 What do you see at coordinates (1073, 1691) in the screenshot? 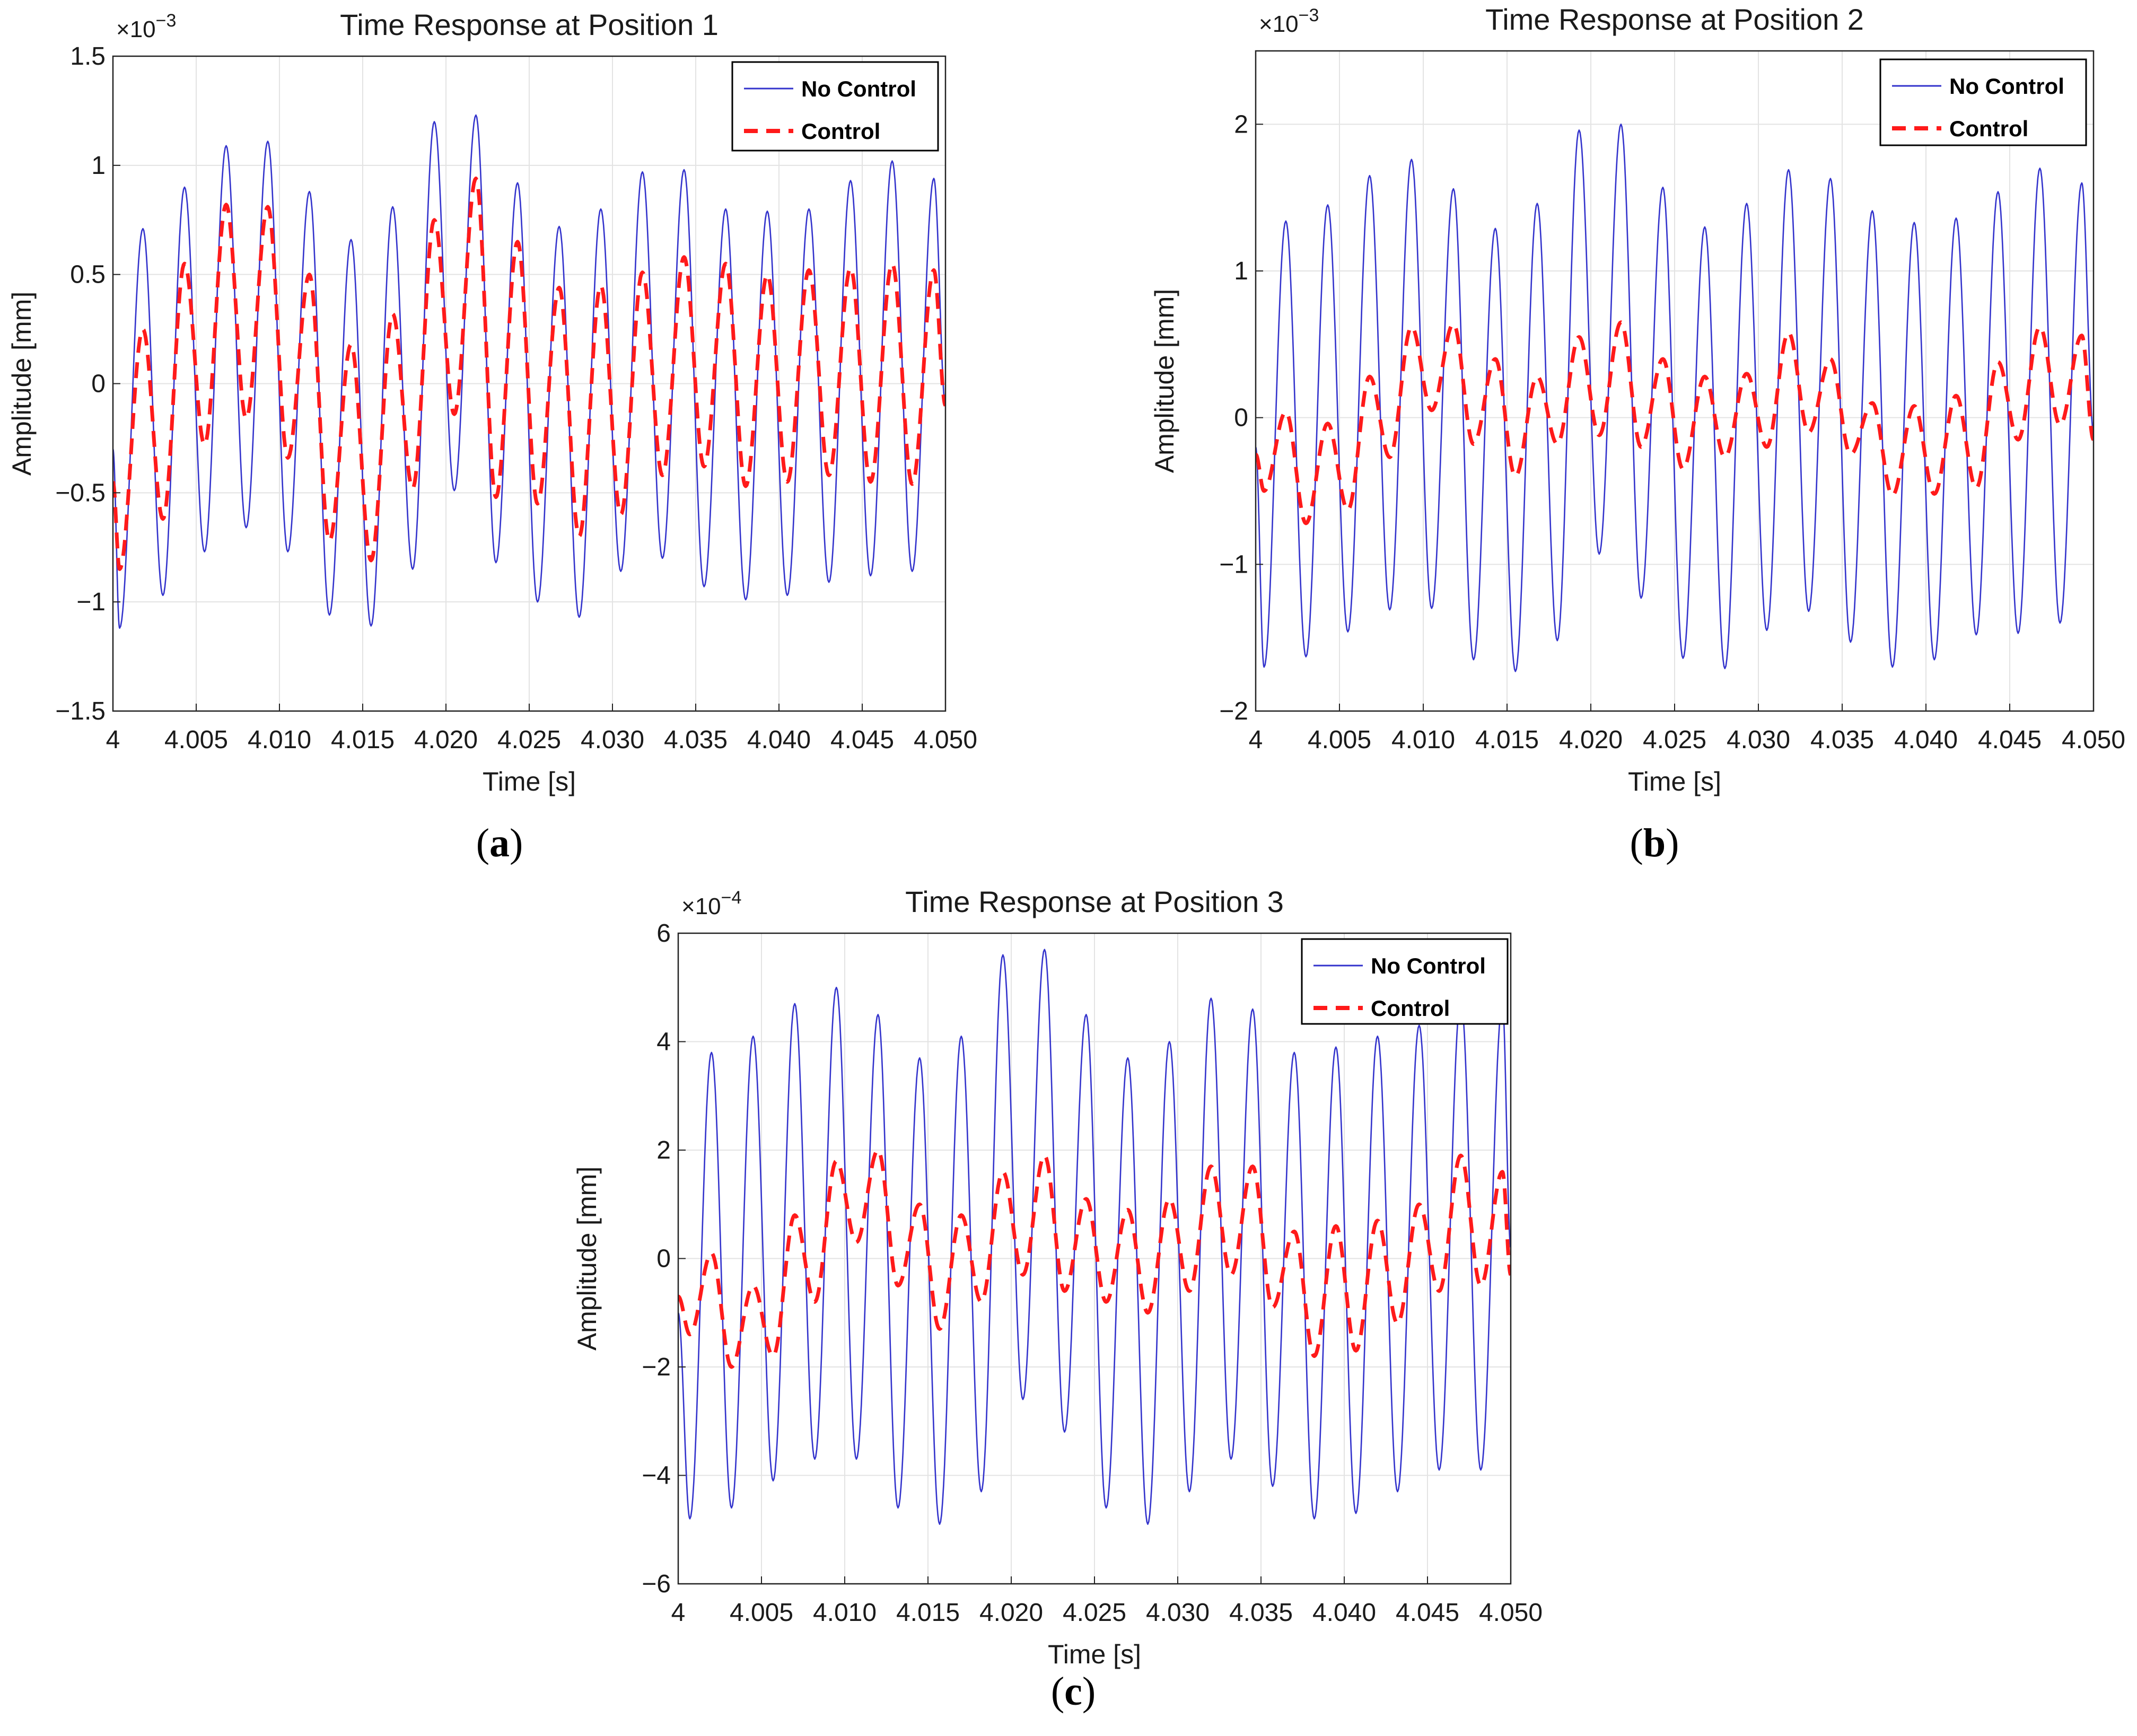
I see `subfigure-caption: (c)` at bounding box center [1073, 1691].